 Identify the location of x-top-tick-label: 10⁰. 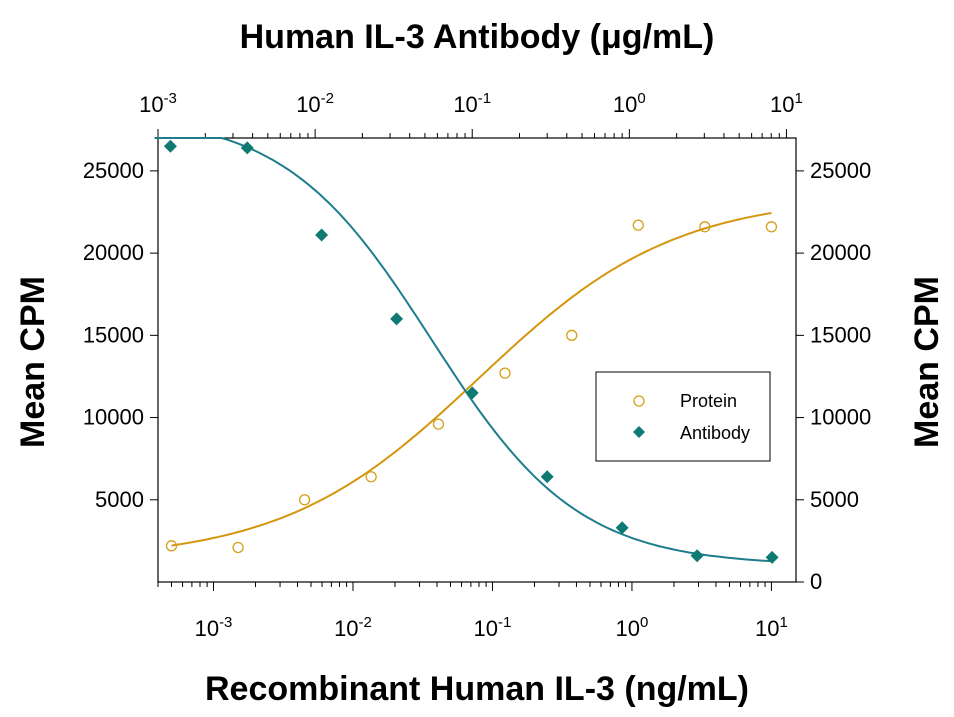
(629, 103).